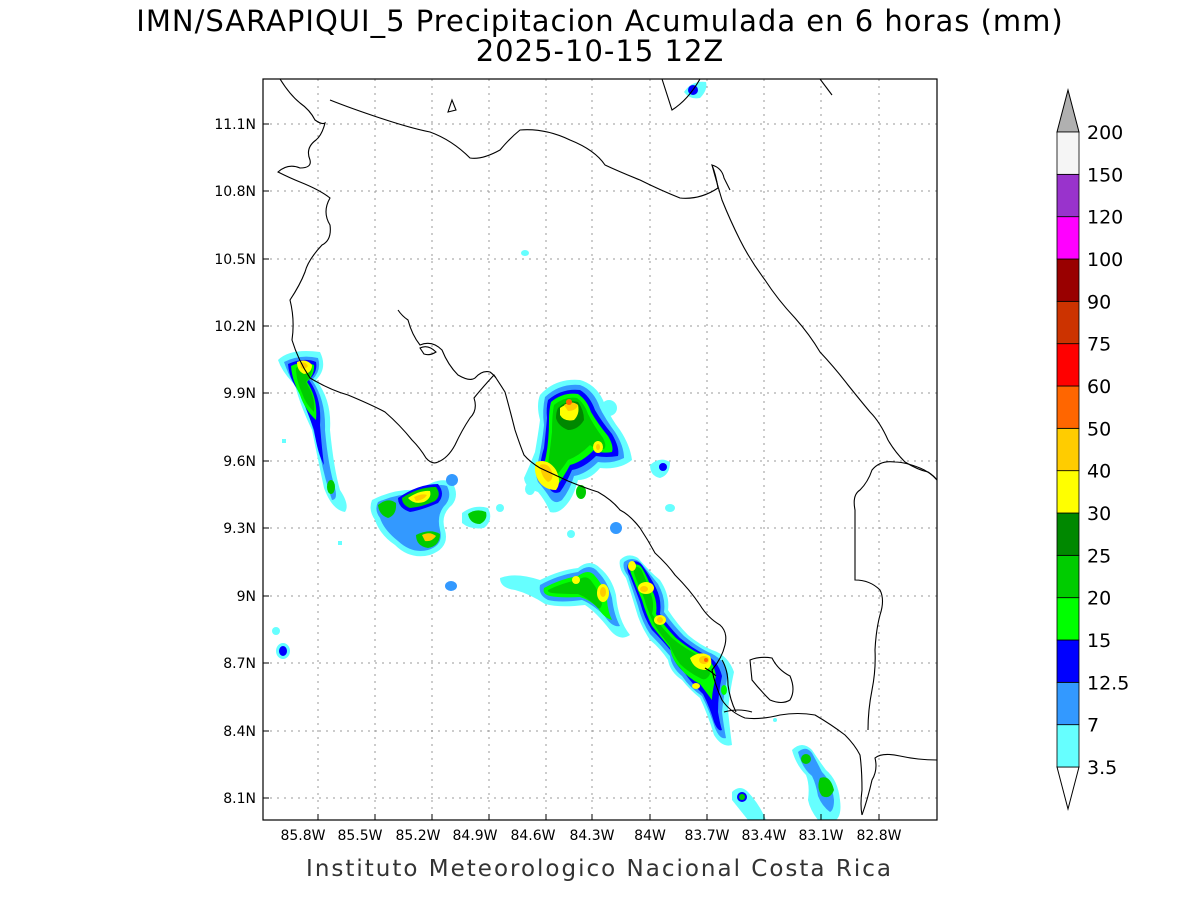  What do you see at coordinates (239, 529) in the screenshot?
I see `lat-tick-label: 9.3N` at bounding box center [239, 529].